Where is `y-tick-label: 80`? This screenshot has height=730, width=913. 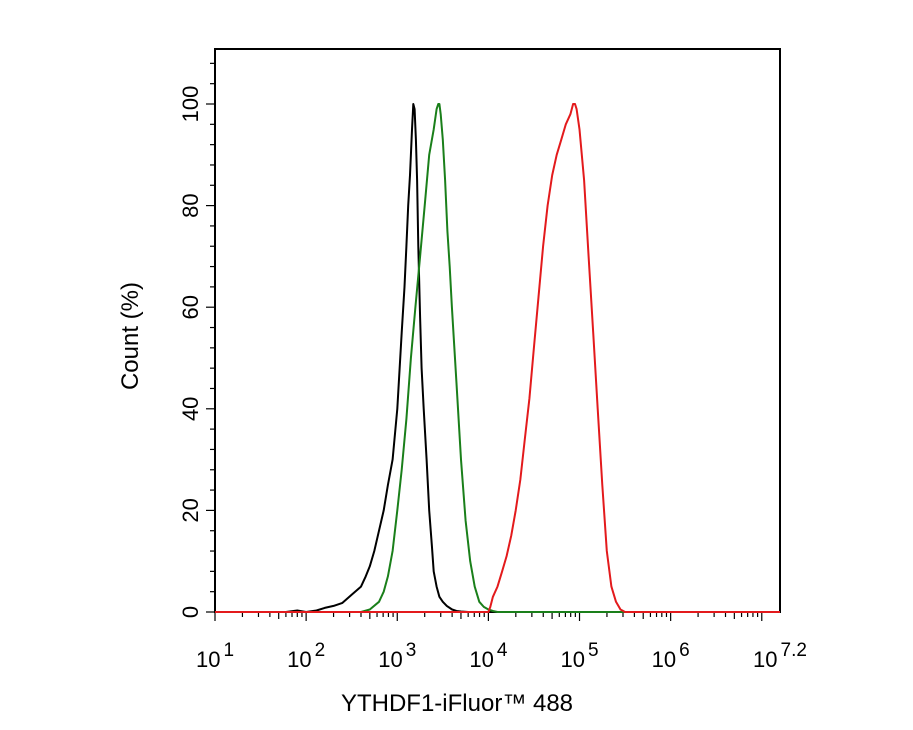
y-tick-label: 80 is located at coordinates (190, 205).